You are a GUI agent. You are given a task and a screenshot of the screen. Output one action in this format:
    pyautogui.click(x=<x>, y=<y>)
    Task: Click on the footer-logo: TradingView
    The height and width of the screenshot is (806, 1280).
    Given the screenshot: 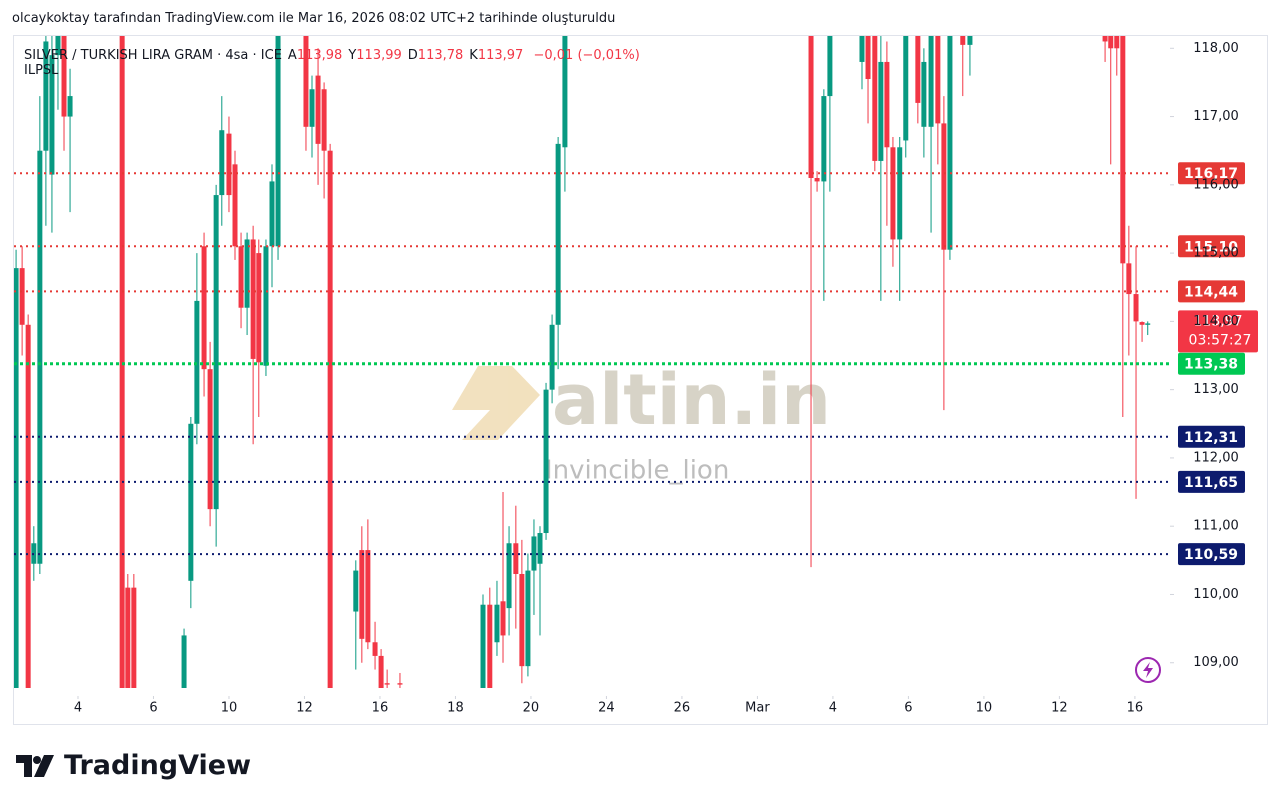 What is the action you would take?
    pyautogui.click(x=133, y=765)
    